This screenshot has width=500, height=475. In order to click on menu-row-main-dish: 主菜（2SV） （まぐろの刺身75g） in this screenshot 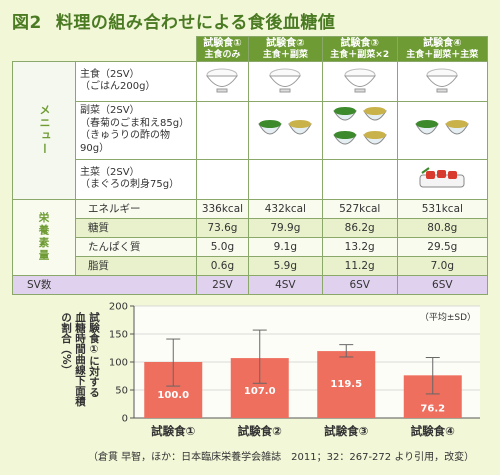, I will do `click(251, 179)`.